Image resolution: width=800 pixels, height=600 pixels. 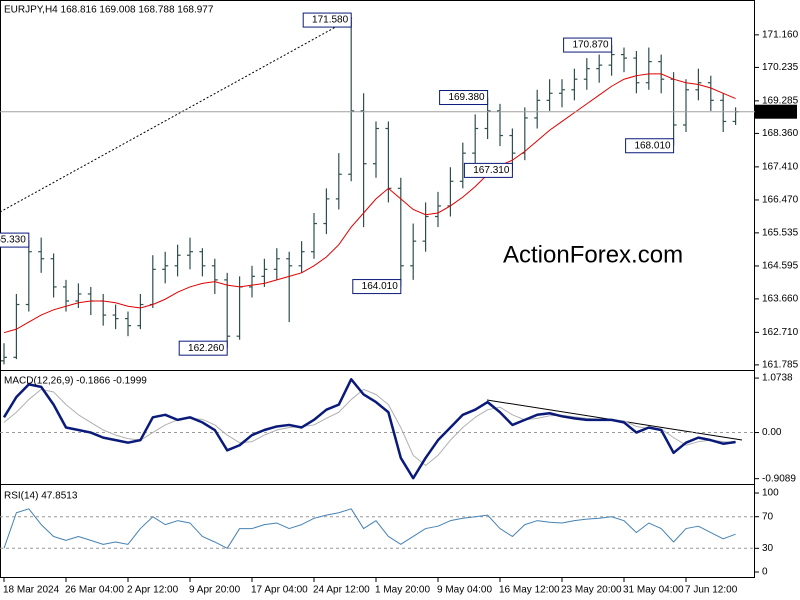 What do you see at coordinates (593, 254) in the screenshot?
I see `watermark: ActionForex.com` at bounding box center [593, 254].